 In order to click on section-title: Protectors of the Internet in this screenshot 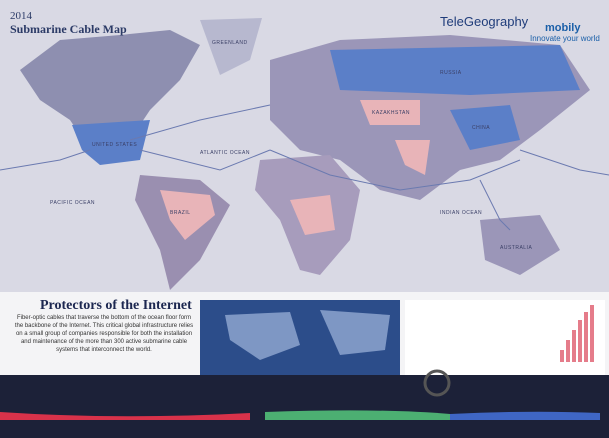, I will do `click(116, 305)`.